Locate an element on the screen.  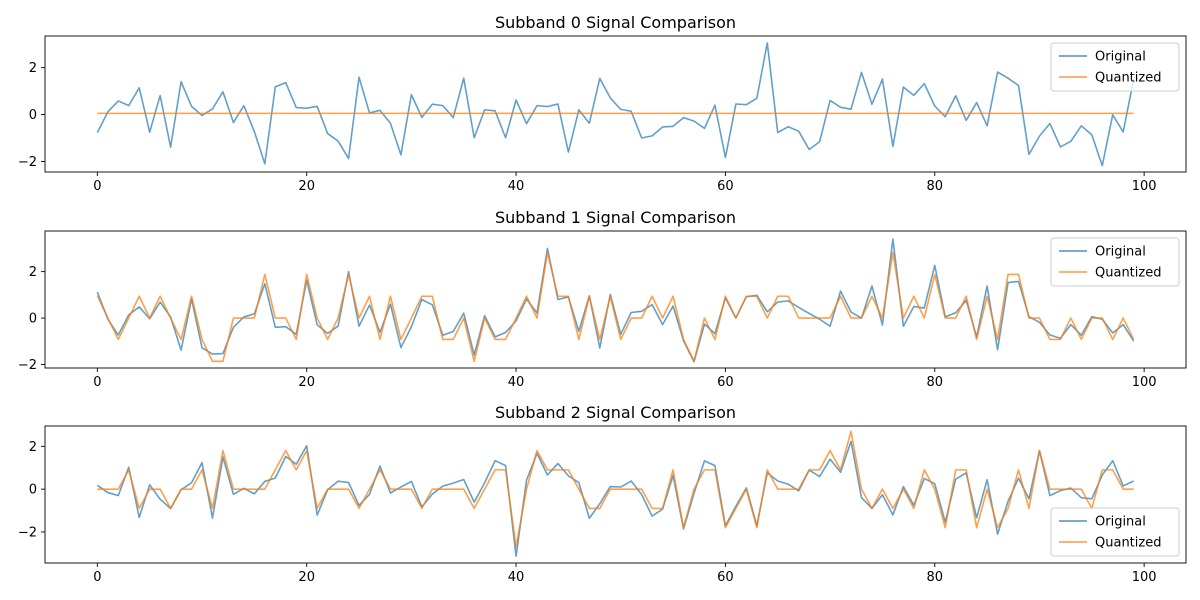
chart-title: Subband 1 Signal Comparison is located at coordinates (615, 217).